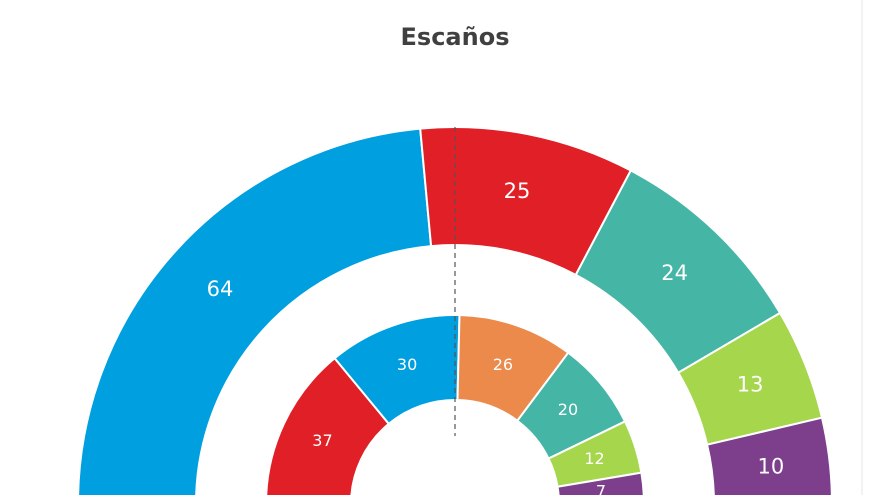  I want to click on segment-label: 64, so click(220, 289).